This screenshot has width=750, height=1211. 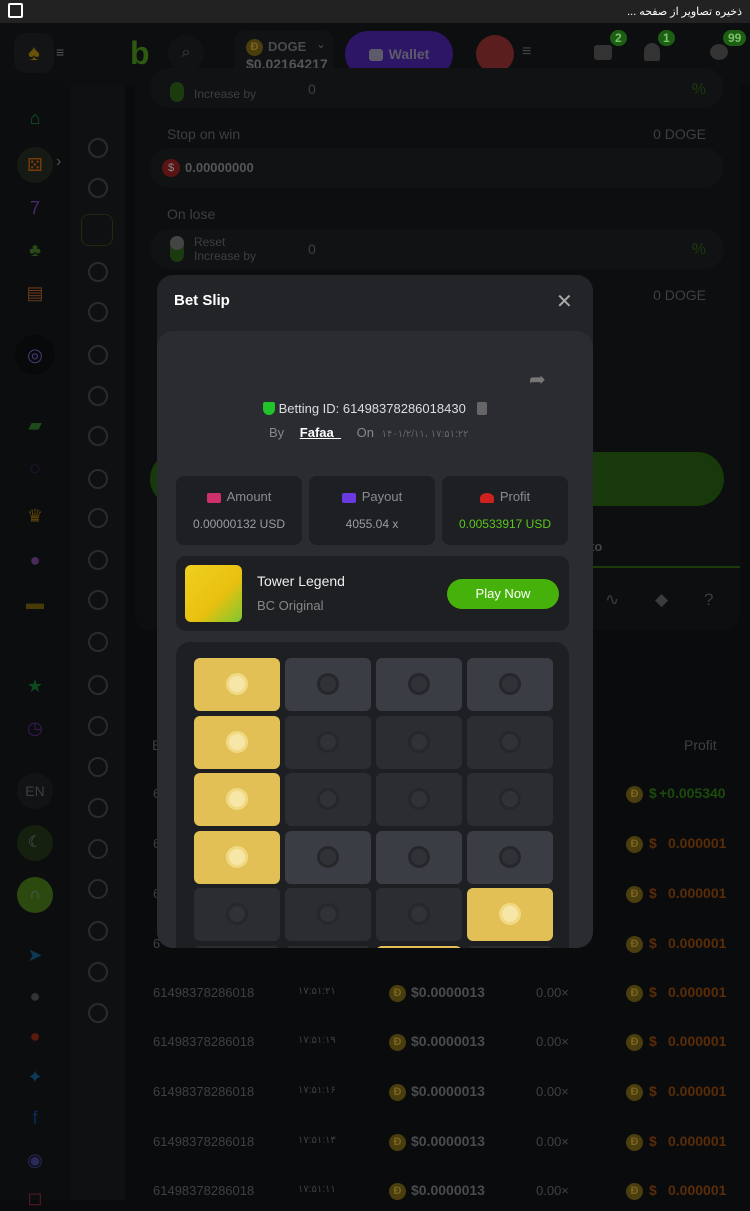 What do you see at coordinates (98, 396) in the screenshot?
I see `coinflip-icon` at bounding box center [98, 396].